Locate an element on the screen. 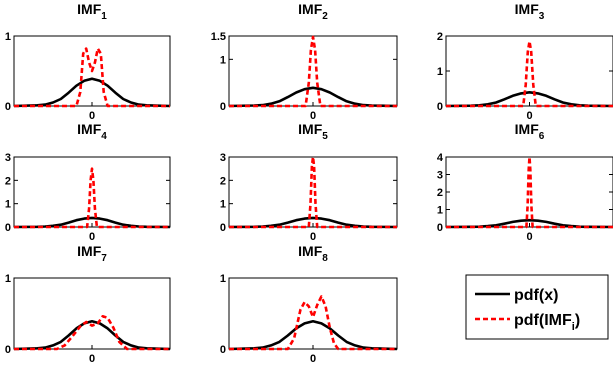  panel-imf-2: IMF2 0 1 1.5 0 is located at coordinates (304, 61).